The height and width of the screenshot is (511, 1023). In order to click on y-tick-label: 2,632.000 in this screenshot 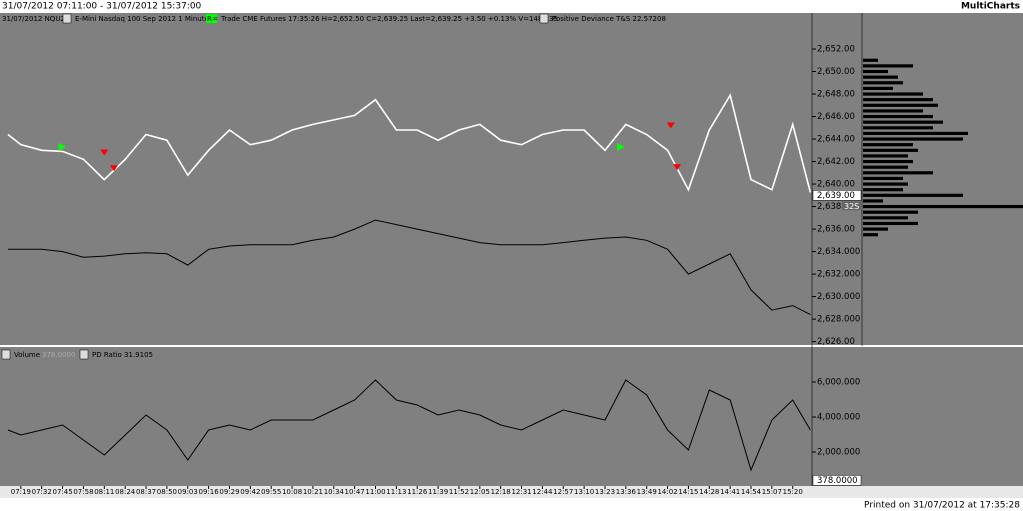, I will do `click(838, 275)`.